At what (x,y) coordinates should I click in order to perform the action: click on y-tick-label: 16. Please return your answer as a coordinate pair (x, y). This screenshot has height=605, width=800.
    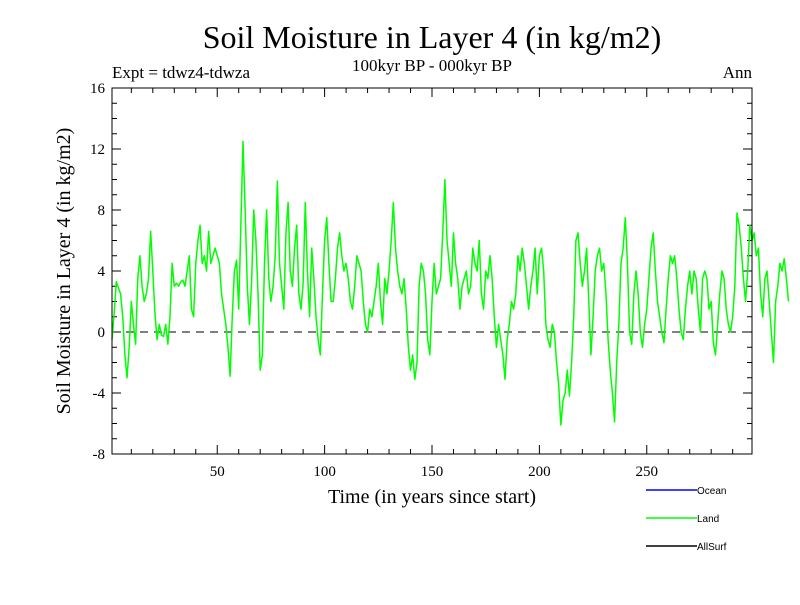
    Looking at the image, I should click on (98, 89).